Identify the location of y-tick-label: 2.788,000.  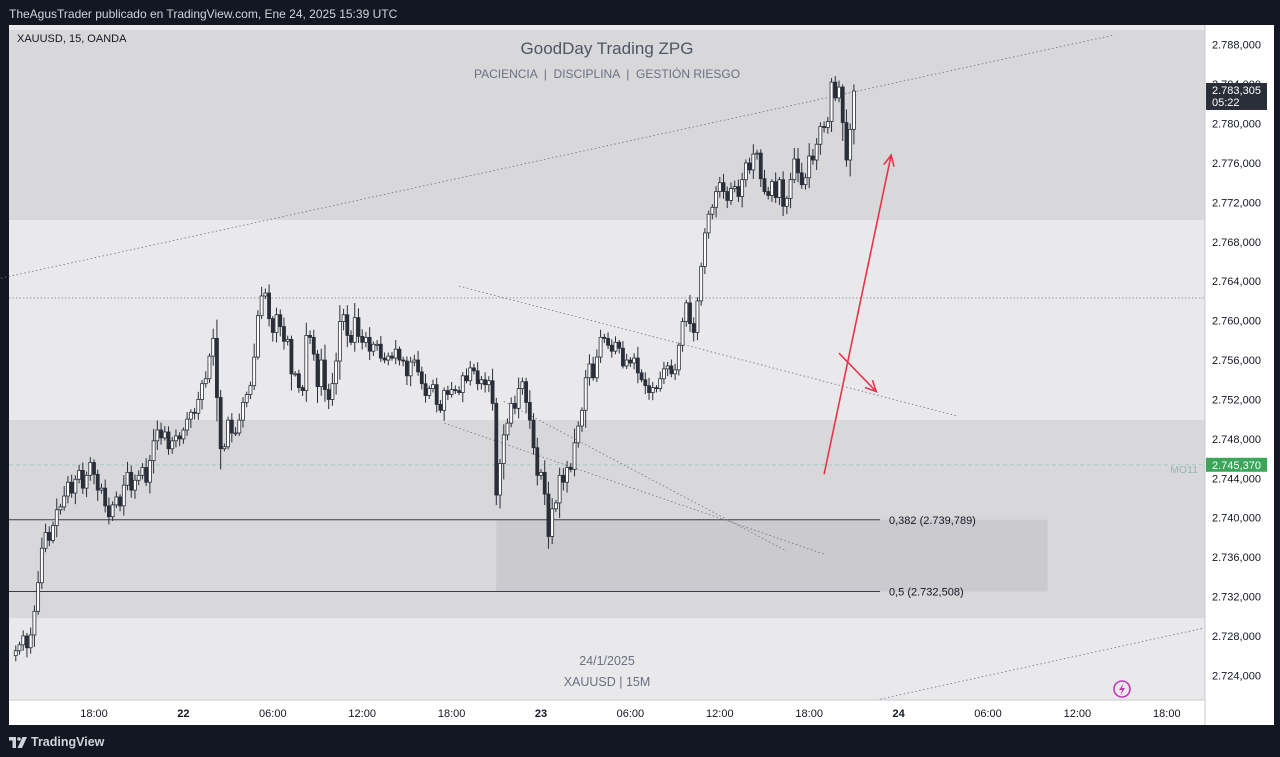
(1236, 46).